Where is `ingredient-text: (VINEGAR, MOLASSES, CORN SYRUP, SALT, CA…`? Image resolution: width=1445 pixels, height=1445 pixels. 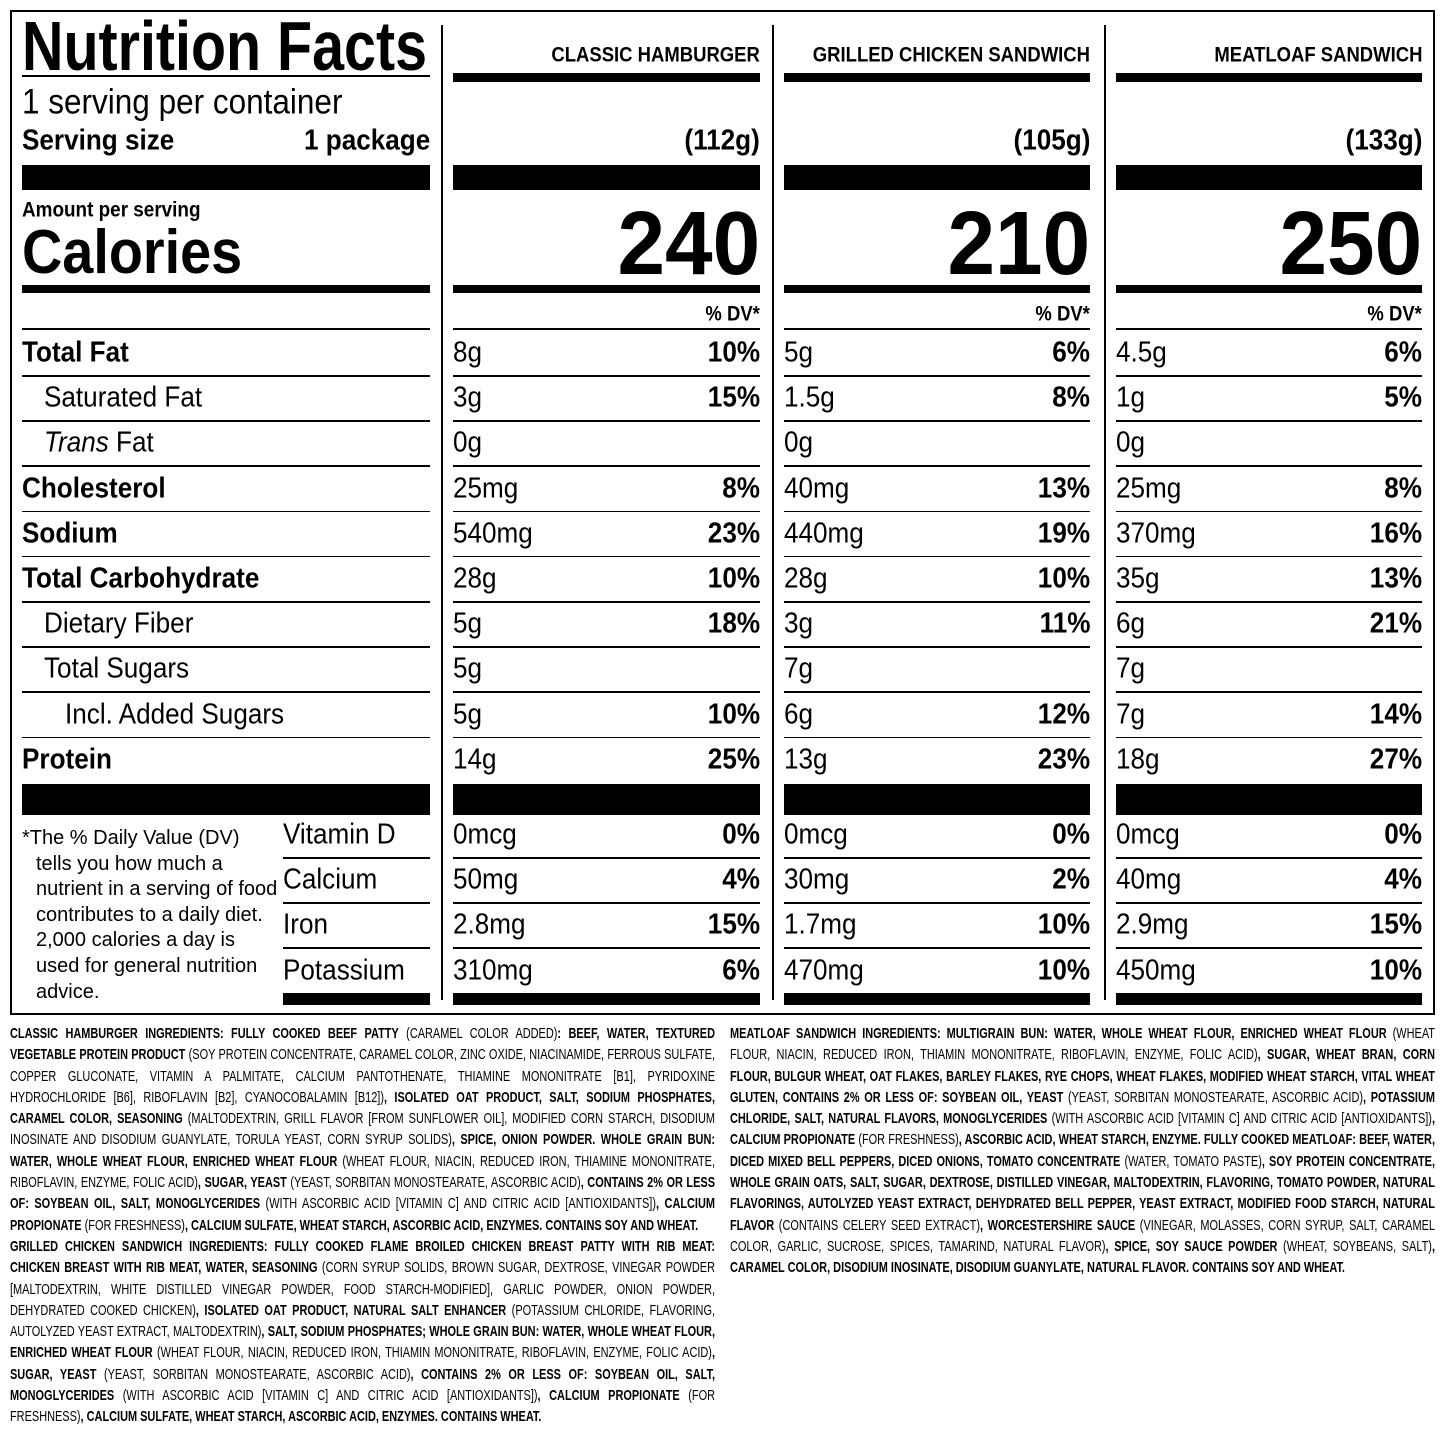
ingredient-text: (VINEGAR, MOLASSES, CORN SYRUP, SALT, CA… is located at coordinates (1082, 1236).